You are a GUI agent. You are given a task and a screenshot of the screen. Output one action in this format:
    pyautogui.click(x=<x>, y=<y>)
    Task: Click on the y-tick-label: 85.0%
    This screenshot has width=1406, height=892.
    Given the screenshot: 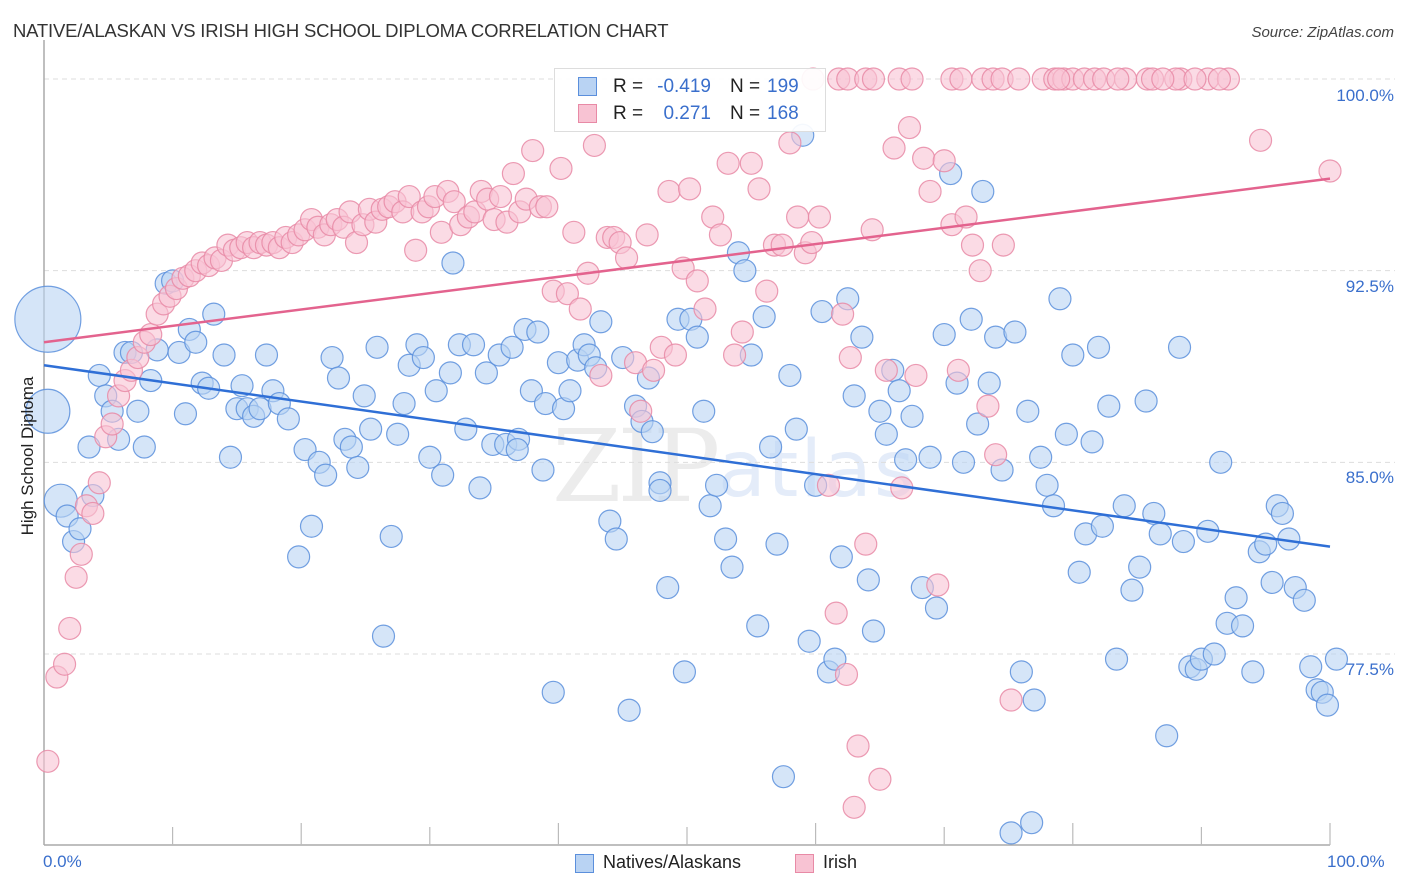 What is the action you would take?
    pyautogui.click(x=1369, y=477)
    